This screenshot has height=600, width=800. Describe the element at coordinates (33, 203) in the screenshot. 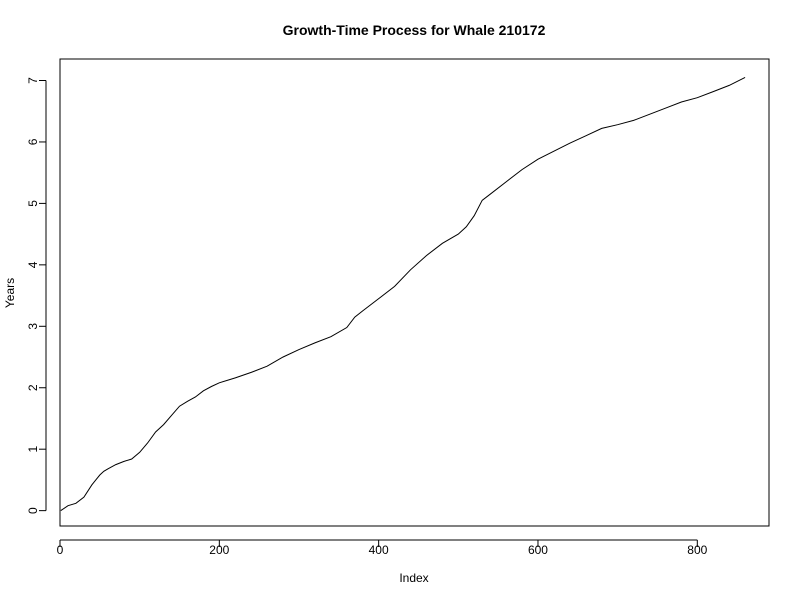

I see `y-tick-label: 5` at that location.